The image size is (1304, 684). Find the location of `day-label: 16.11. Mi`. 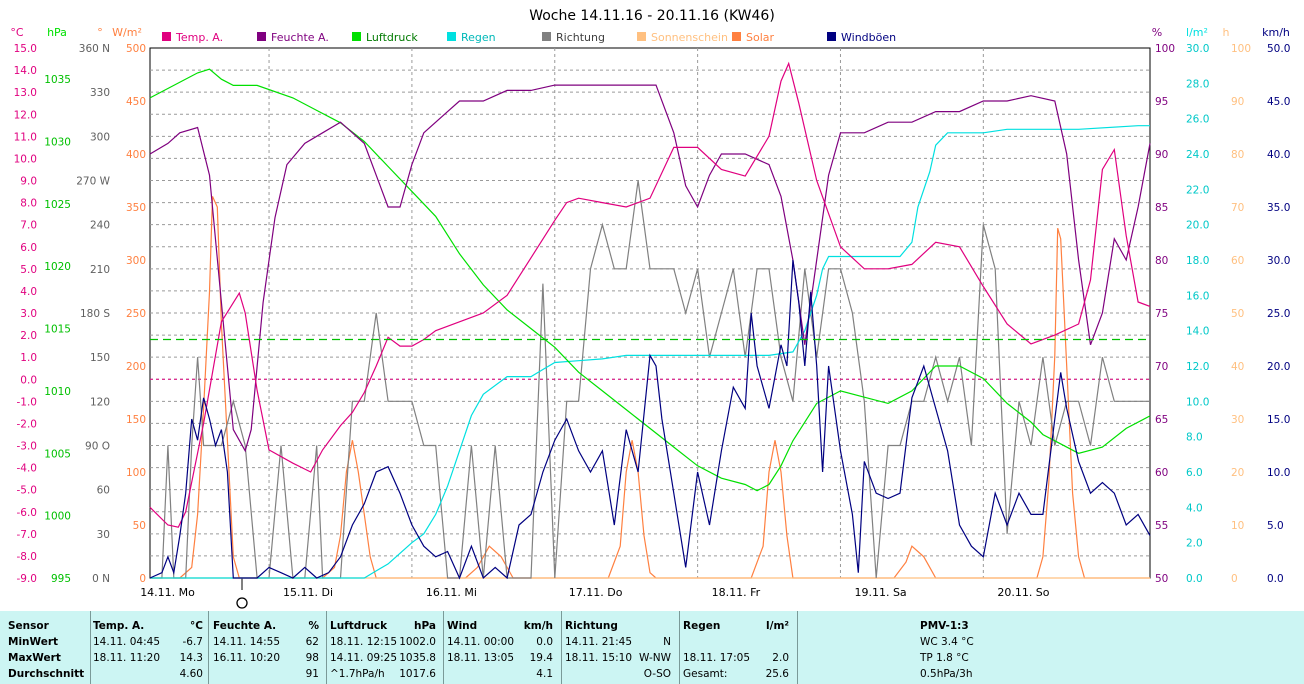

day-label: 16.11. Mi is located at coordinates (451, 592).